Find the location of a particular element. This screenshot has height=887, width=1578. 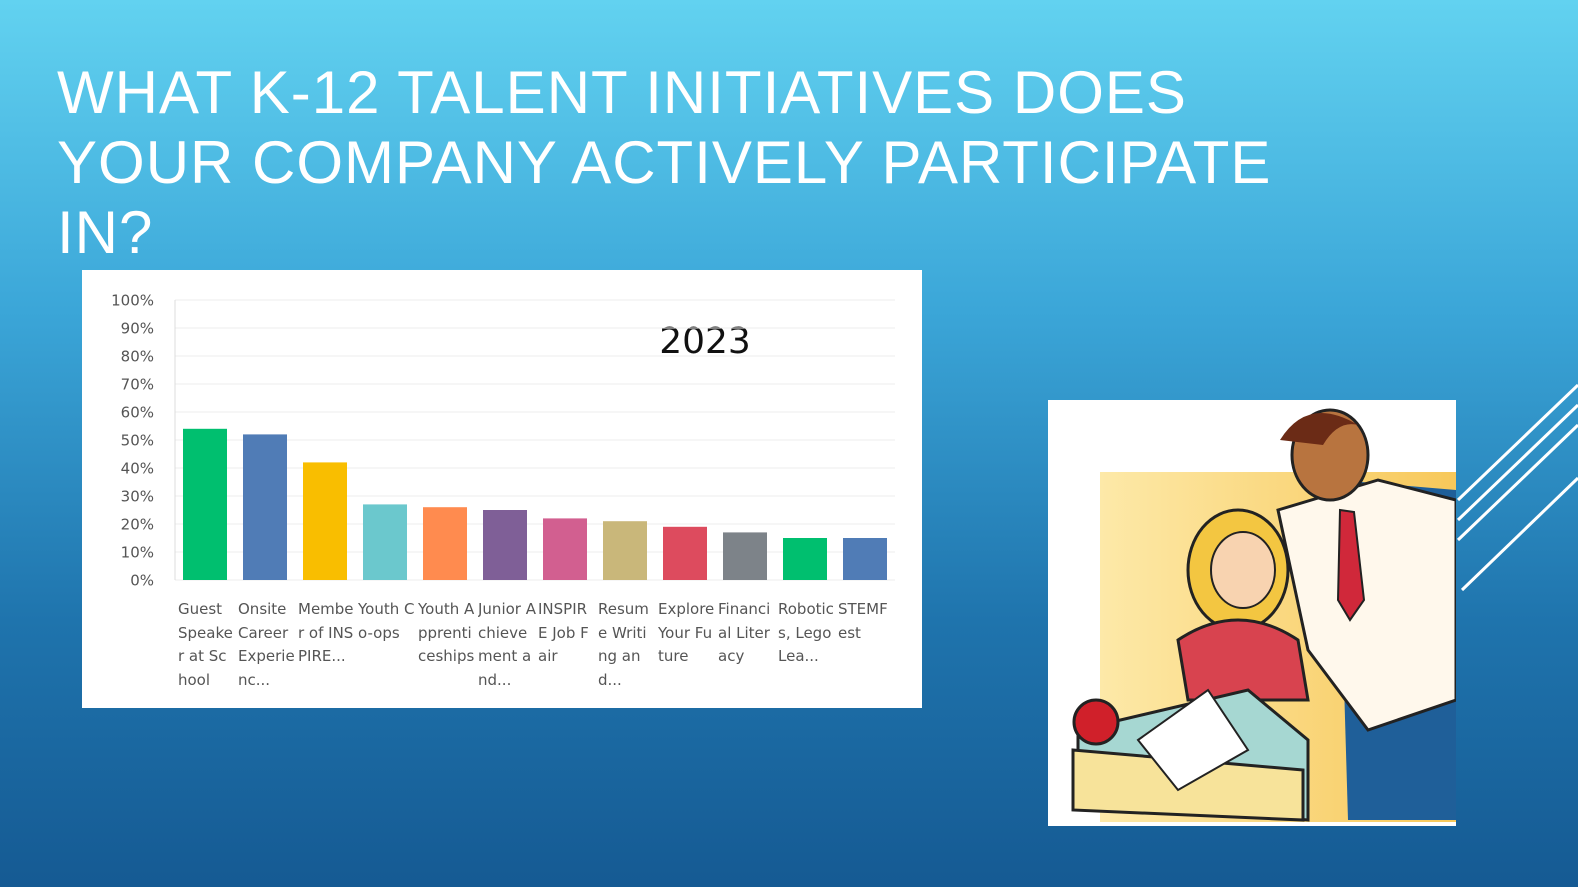

y-tick-label: 40% is located at coordinates (137, 469).